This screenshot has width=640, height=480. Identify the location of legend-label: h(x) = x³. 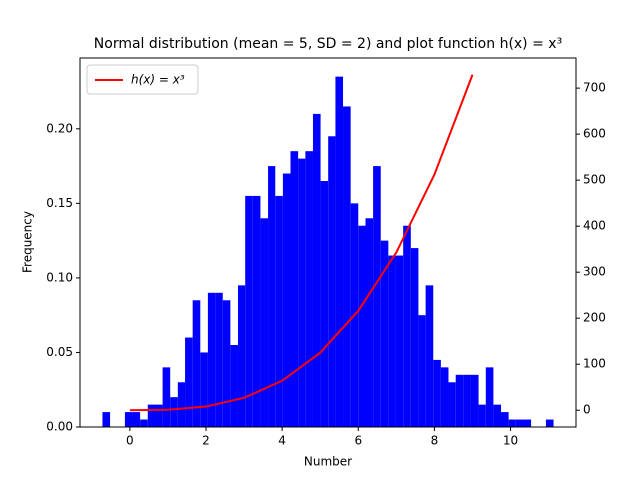
(158, 80).